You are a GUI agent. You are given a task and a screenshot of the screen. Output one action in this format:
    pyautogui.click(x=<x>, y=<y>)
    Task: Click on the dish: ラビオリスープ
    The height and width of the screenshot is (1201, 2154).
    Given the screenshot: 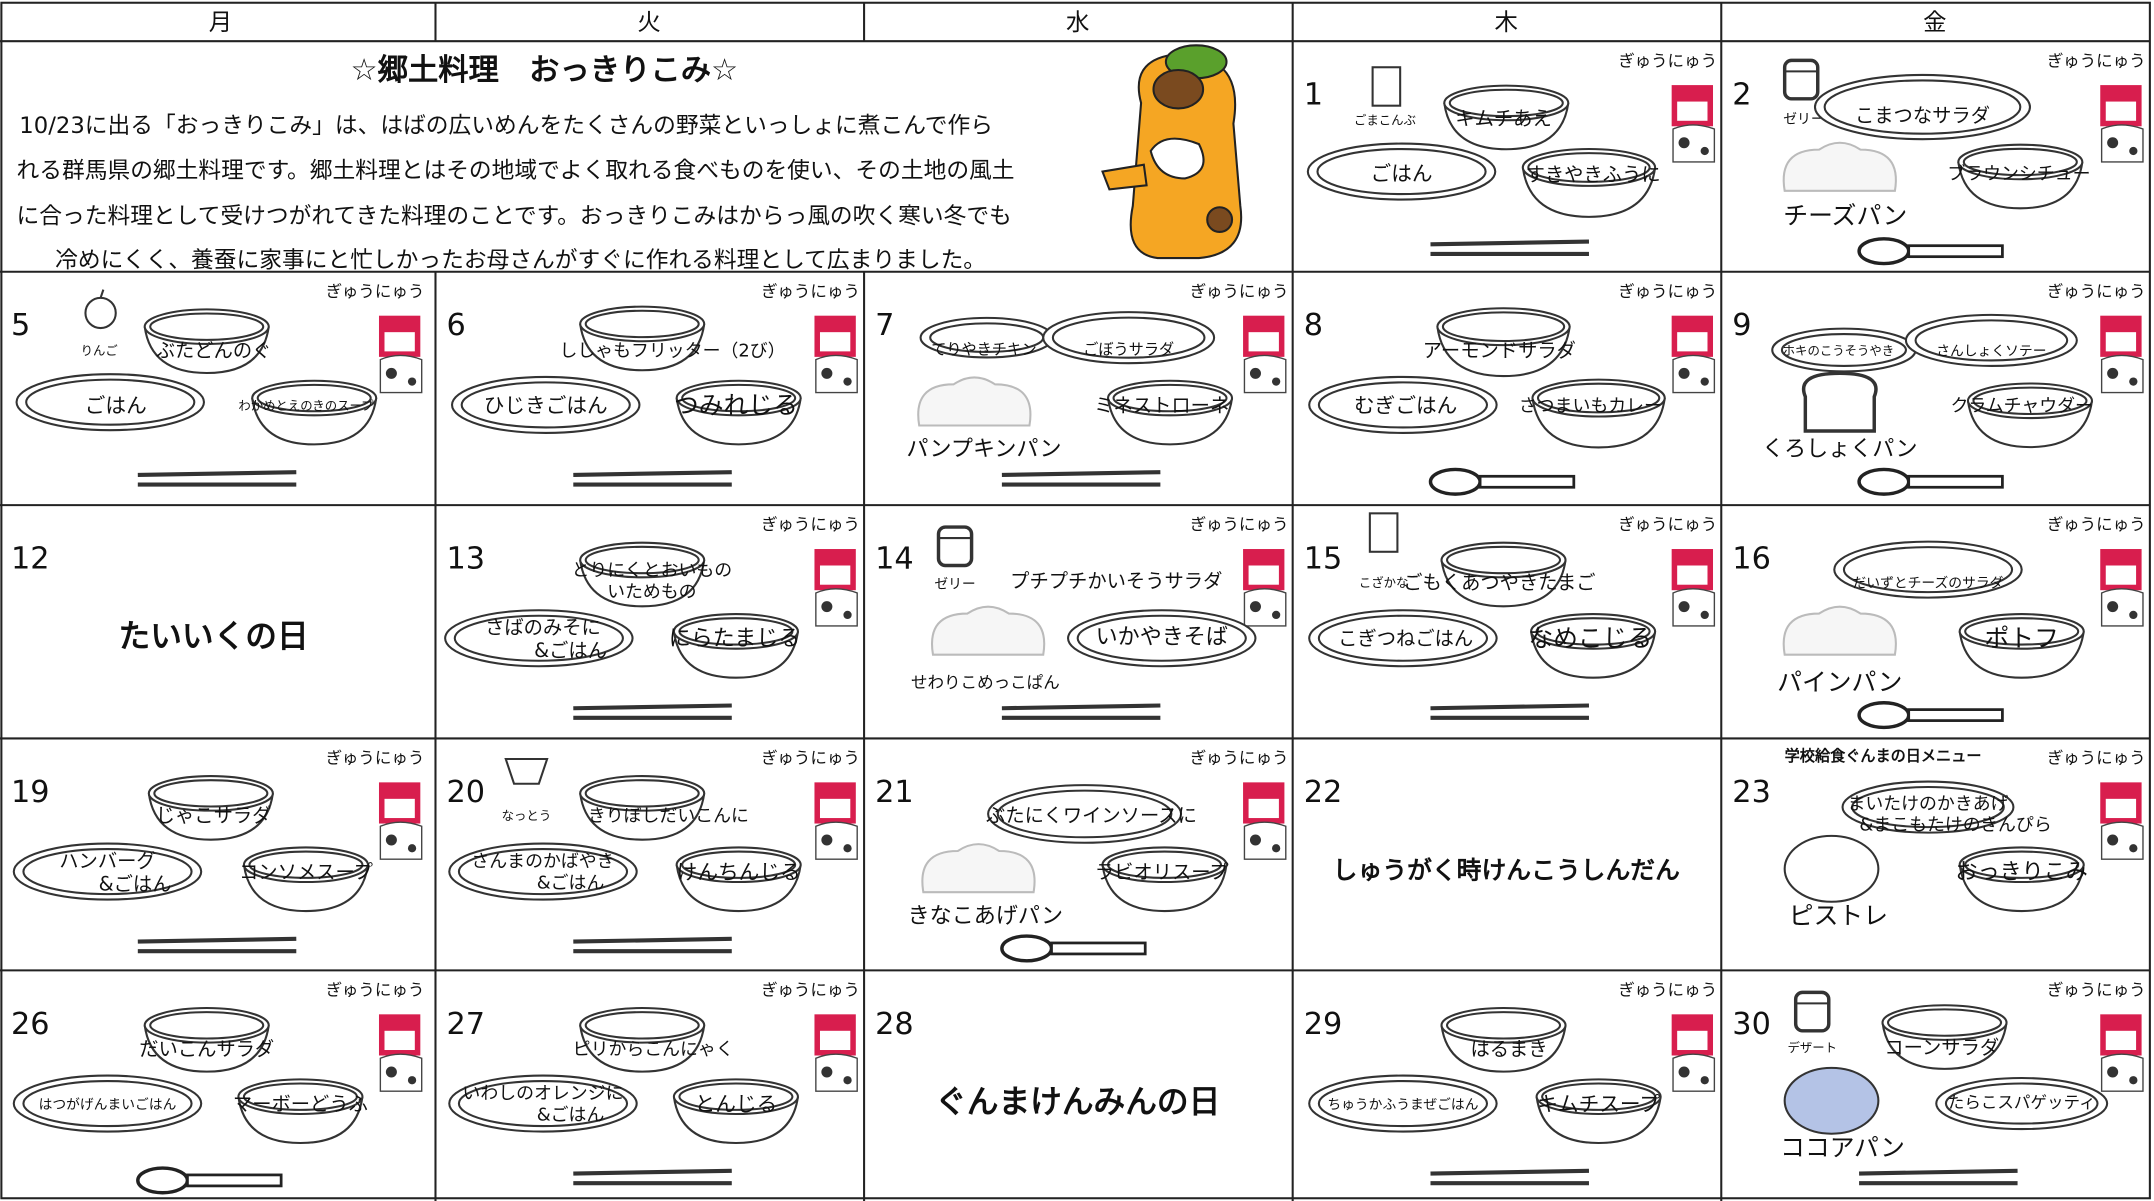 What is the action you would take?
    pyautogui.click(x=1162, y=871)
    